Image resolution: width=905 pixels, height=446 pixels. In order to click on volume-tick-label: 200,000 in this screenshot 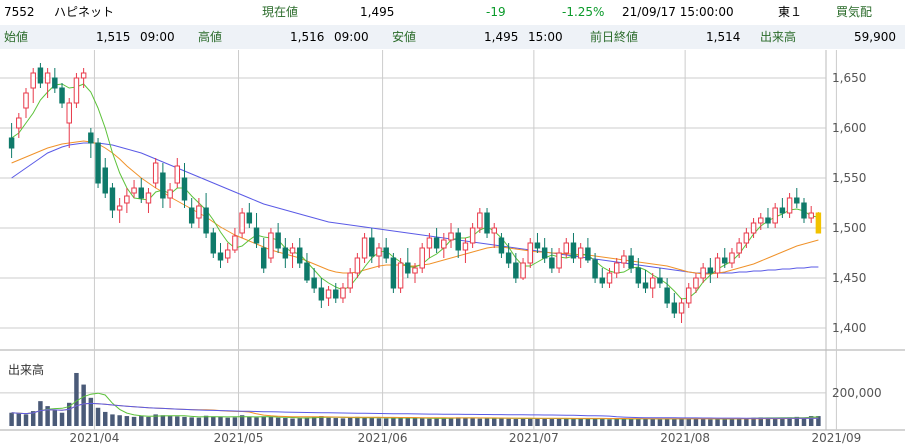, I will do `click(857, 393)`.